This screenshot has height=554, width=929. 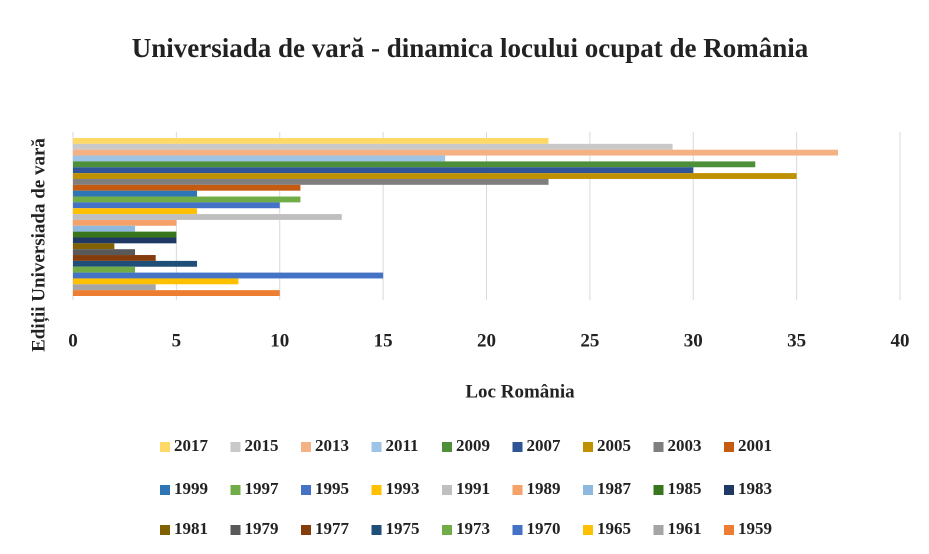 I want to click on legend-label: 1999, so click(x=191, y=488).